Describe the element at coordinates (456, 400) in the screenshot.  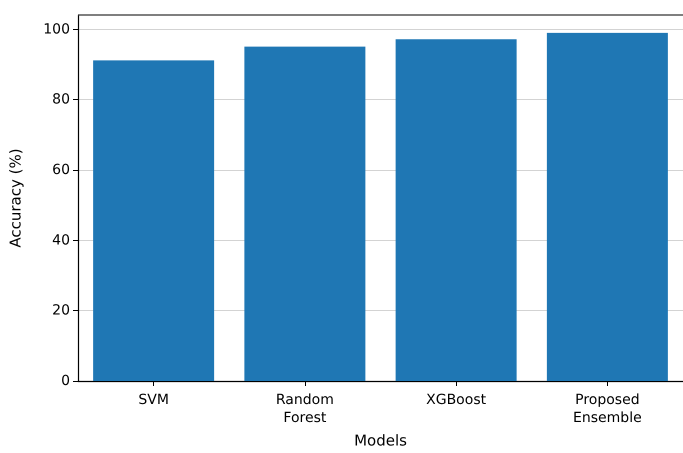
I see `x-tick-label: XGBoost` at that location.